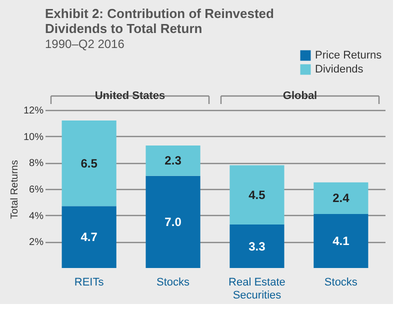  Describe the element at coordinates (36, 164) in the screenshot. I see `y-tick-label: 8%` at that location.